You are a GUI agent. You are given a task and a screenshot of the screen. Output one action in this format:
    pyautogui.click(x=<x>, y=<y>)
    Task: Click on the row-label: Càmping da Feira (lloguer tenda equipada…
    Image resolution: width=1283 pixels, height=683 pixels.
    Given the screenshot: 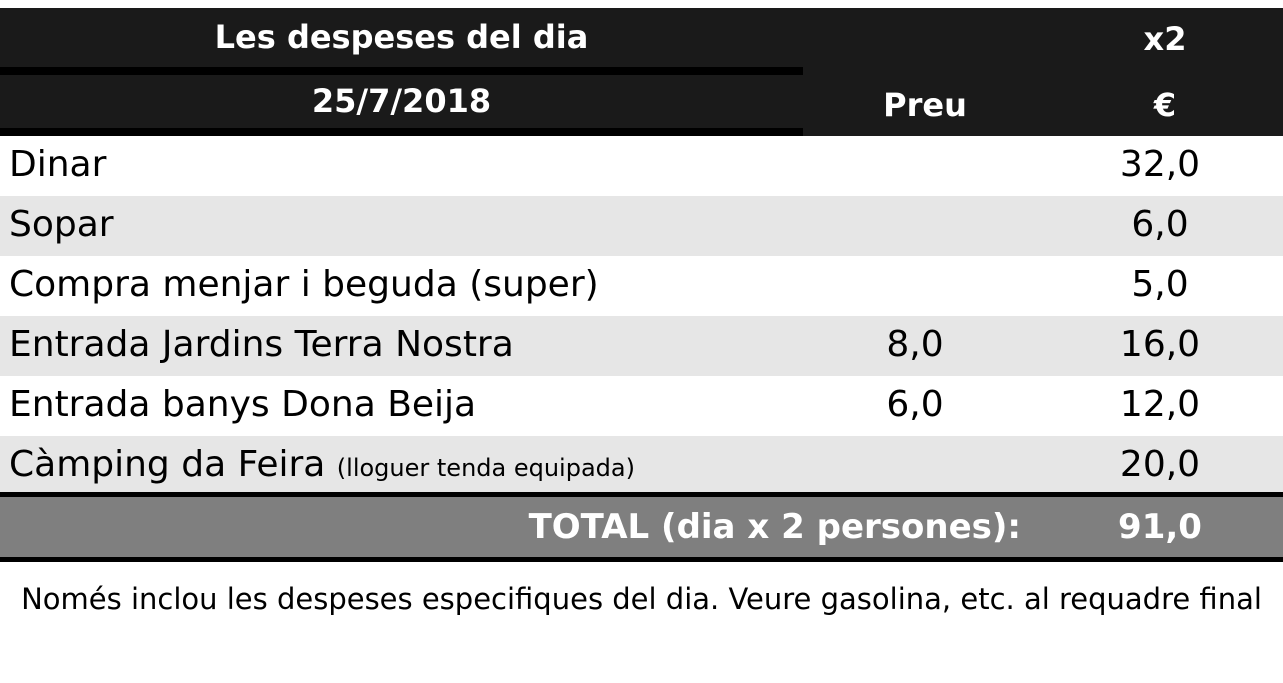 What is the action you would take?
    pyautogui.click(x=322, y=464)
    